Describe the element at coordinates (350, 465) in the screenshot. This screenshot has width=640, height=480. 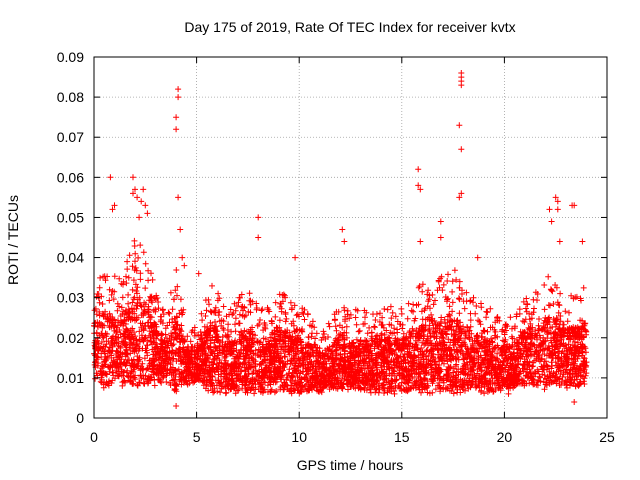
I see `x-axis-label: GPS time / hours` at that location.